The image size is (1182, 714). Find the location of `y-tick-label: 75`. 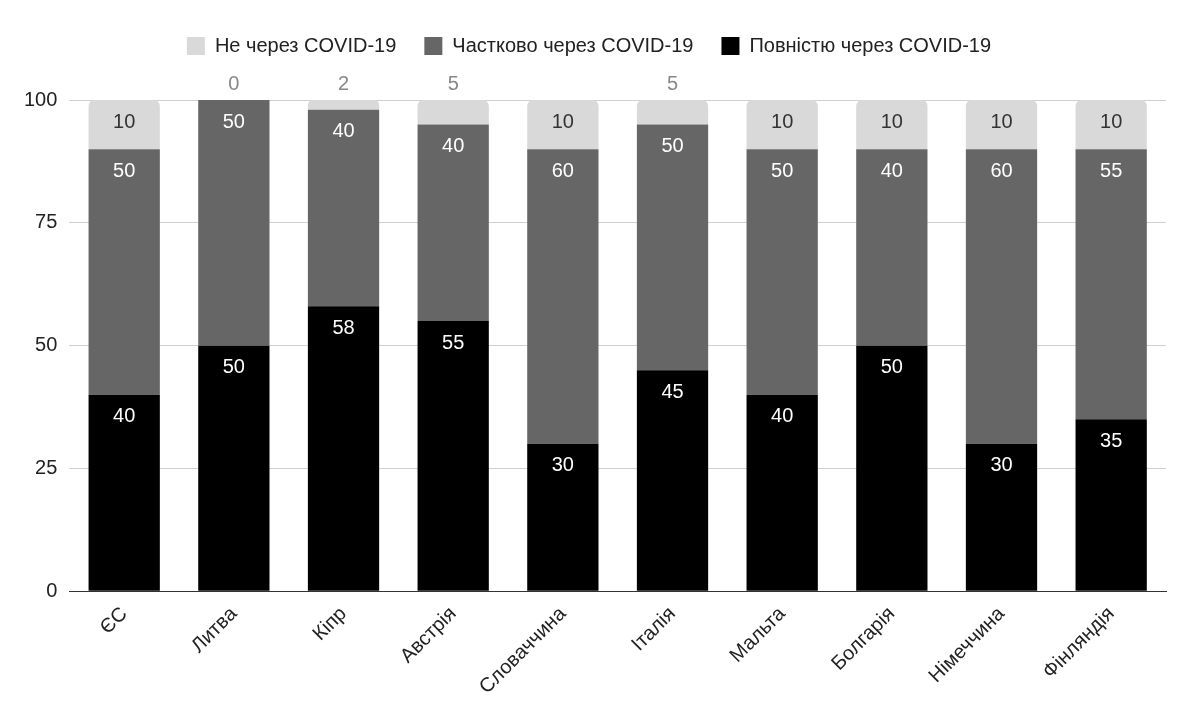

y-tick-label: 75 is located at coordinates (46, 221).